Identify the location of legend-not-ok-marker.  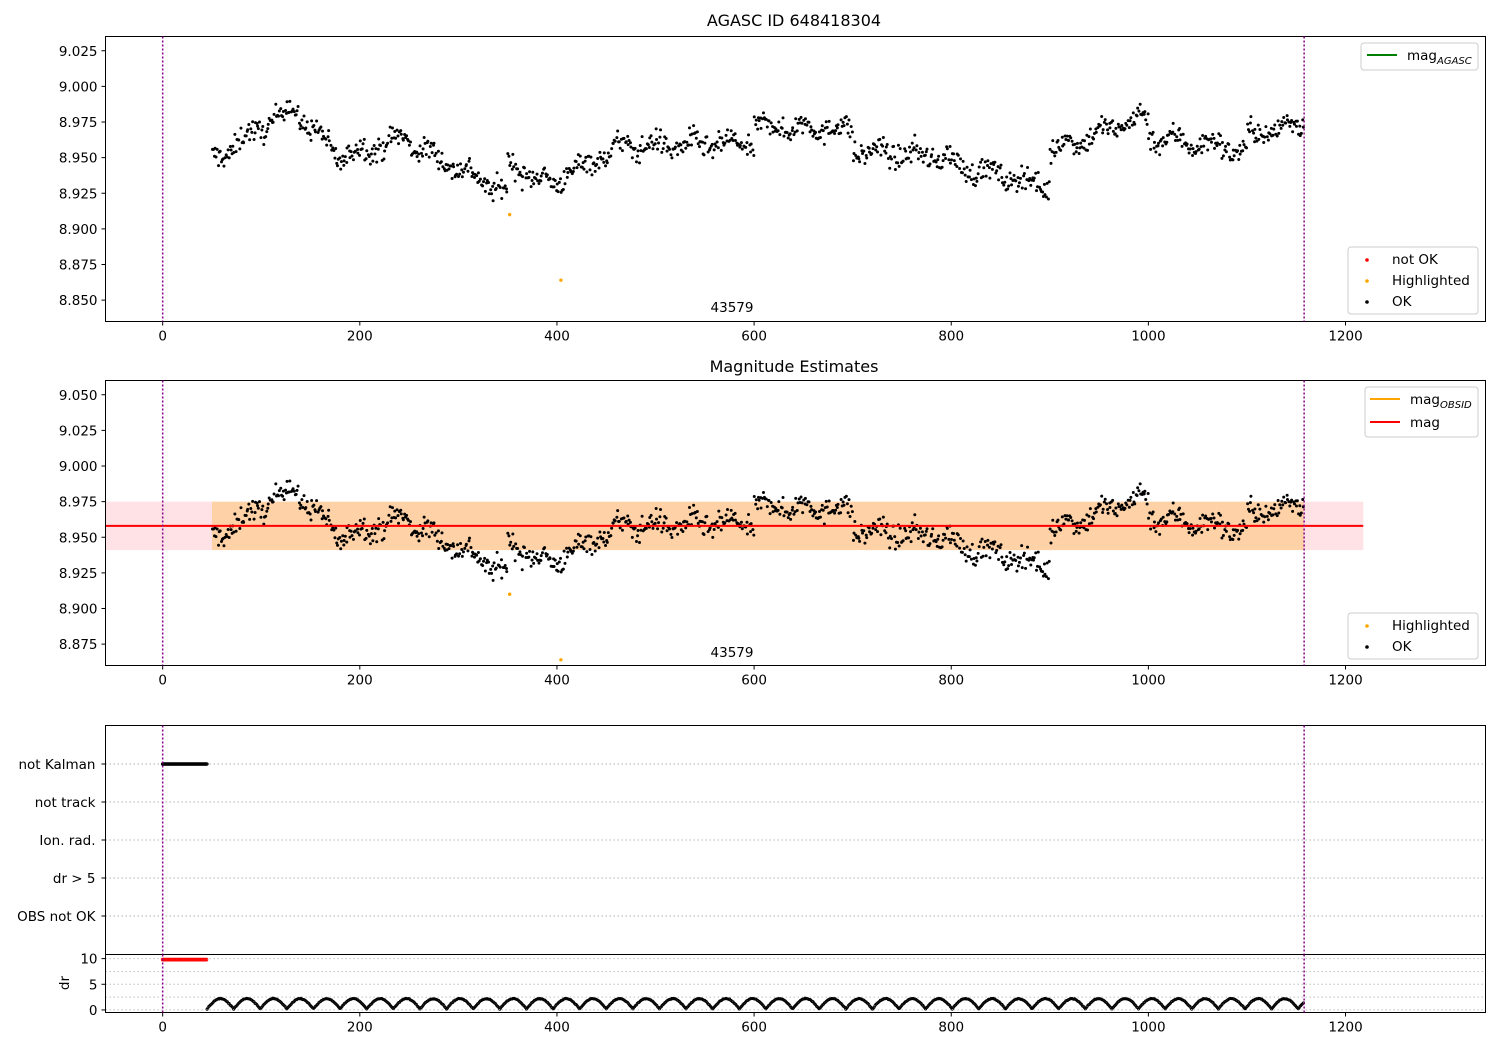
(1367, 260).